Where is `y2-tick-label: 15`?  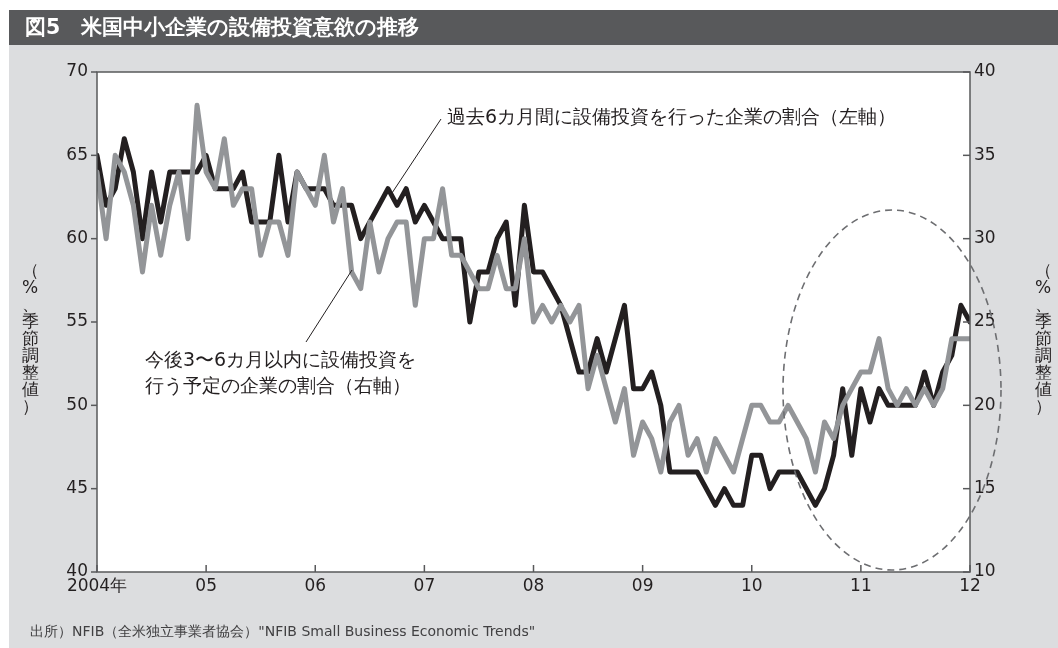 y2-tick-label: 15 is located at coordinates (985, 487).